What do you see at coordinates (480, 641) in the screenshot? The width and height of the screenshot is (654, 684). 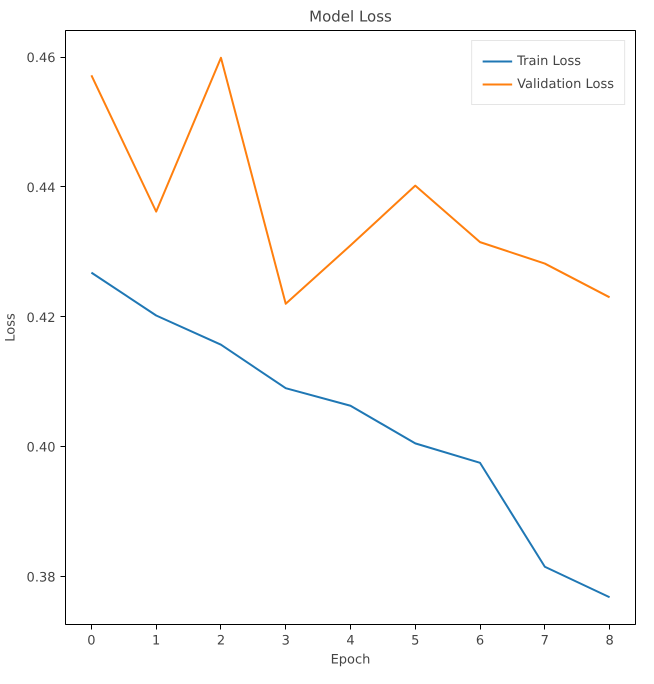 I see `x-tick-label: 6` at bounding box center [480, 641].